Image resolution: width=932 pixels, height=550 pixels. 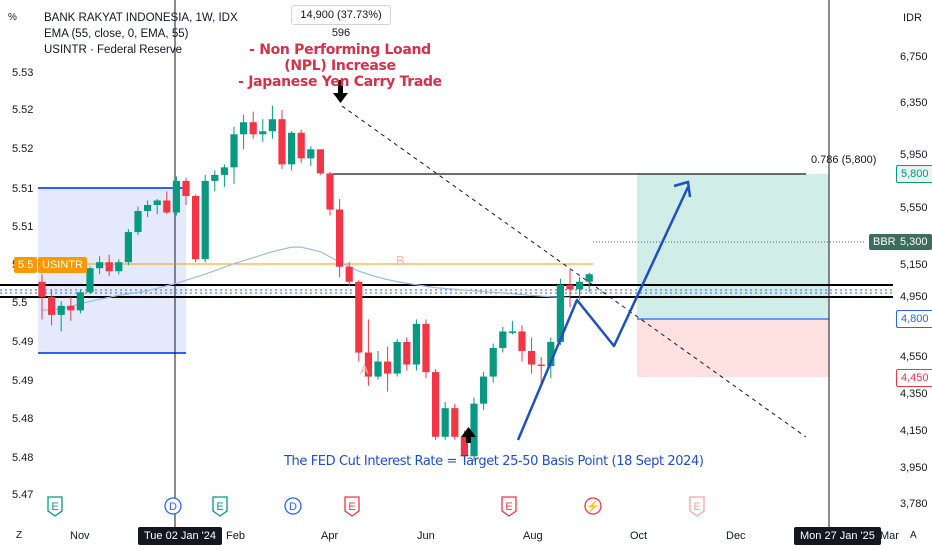 What do you see at coordinates (733, 246) in the screenshot?
I see `target-zone` at bounding box center [733, 246].